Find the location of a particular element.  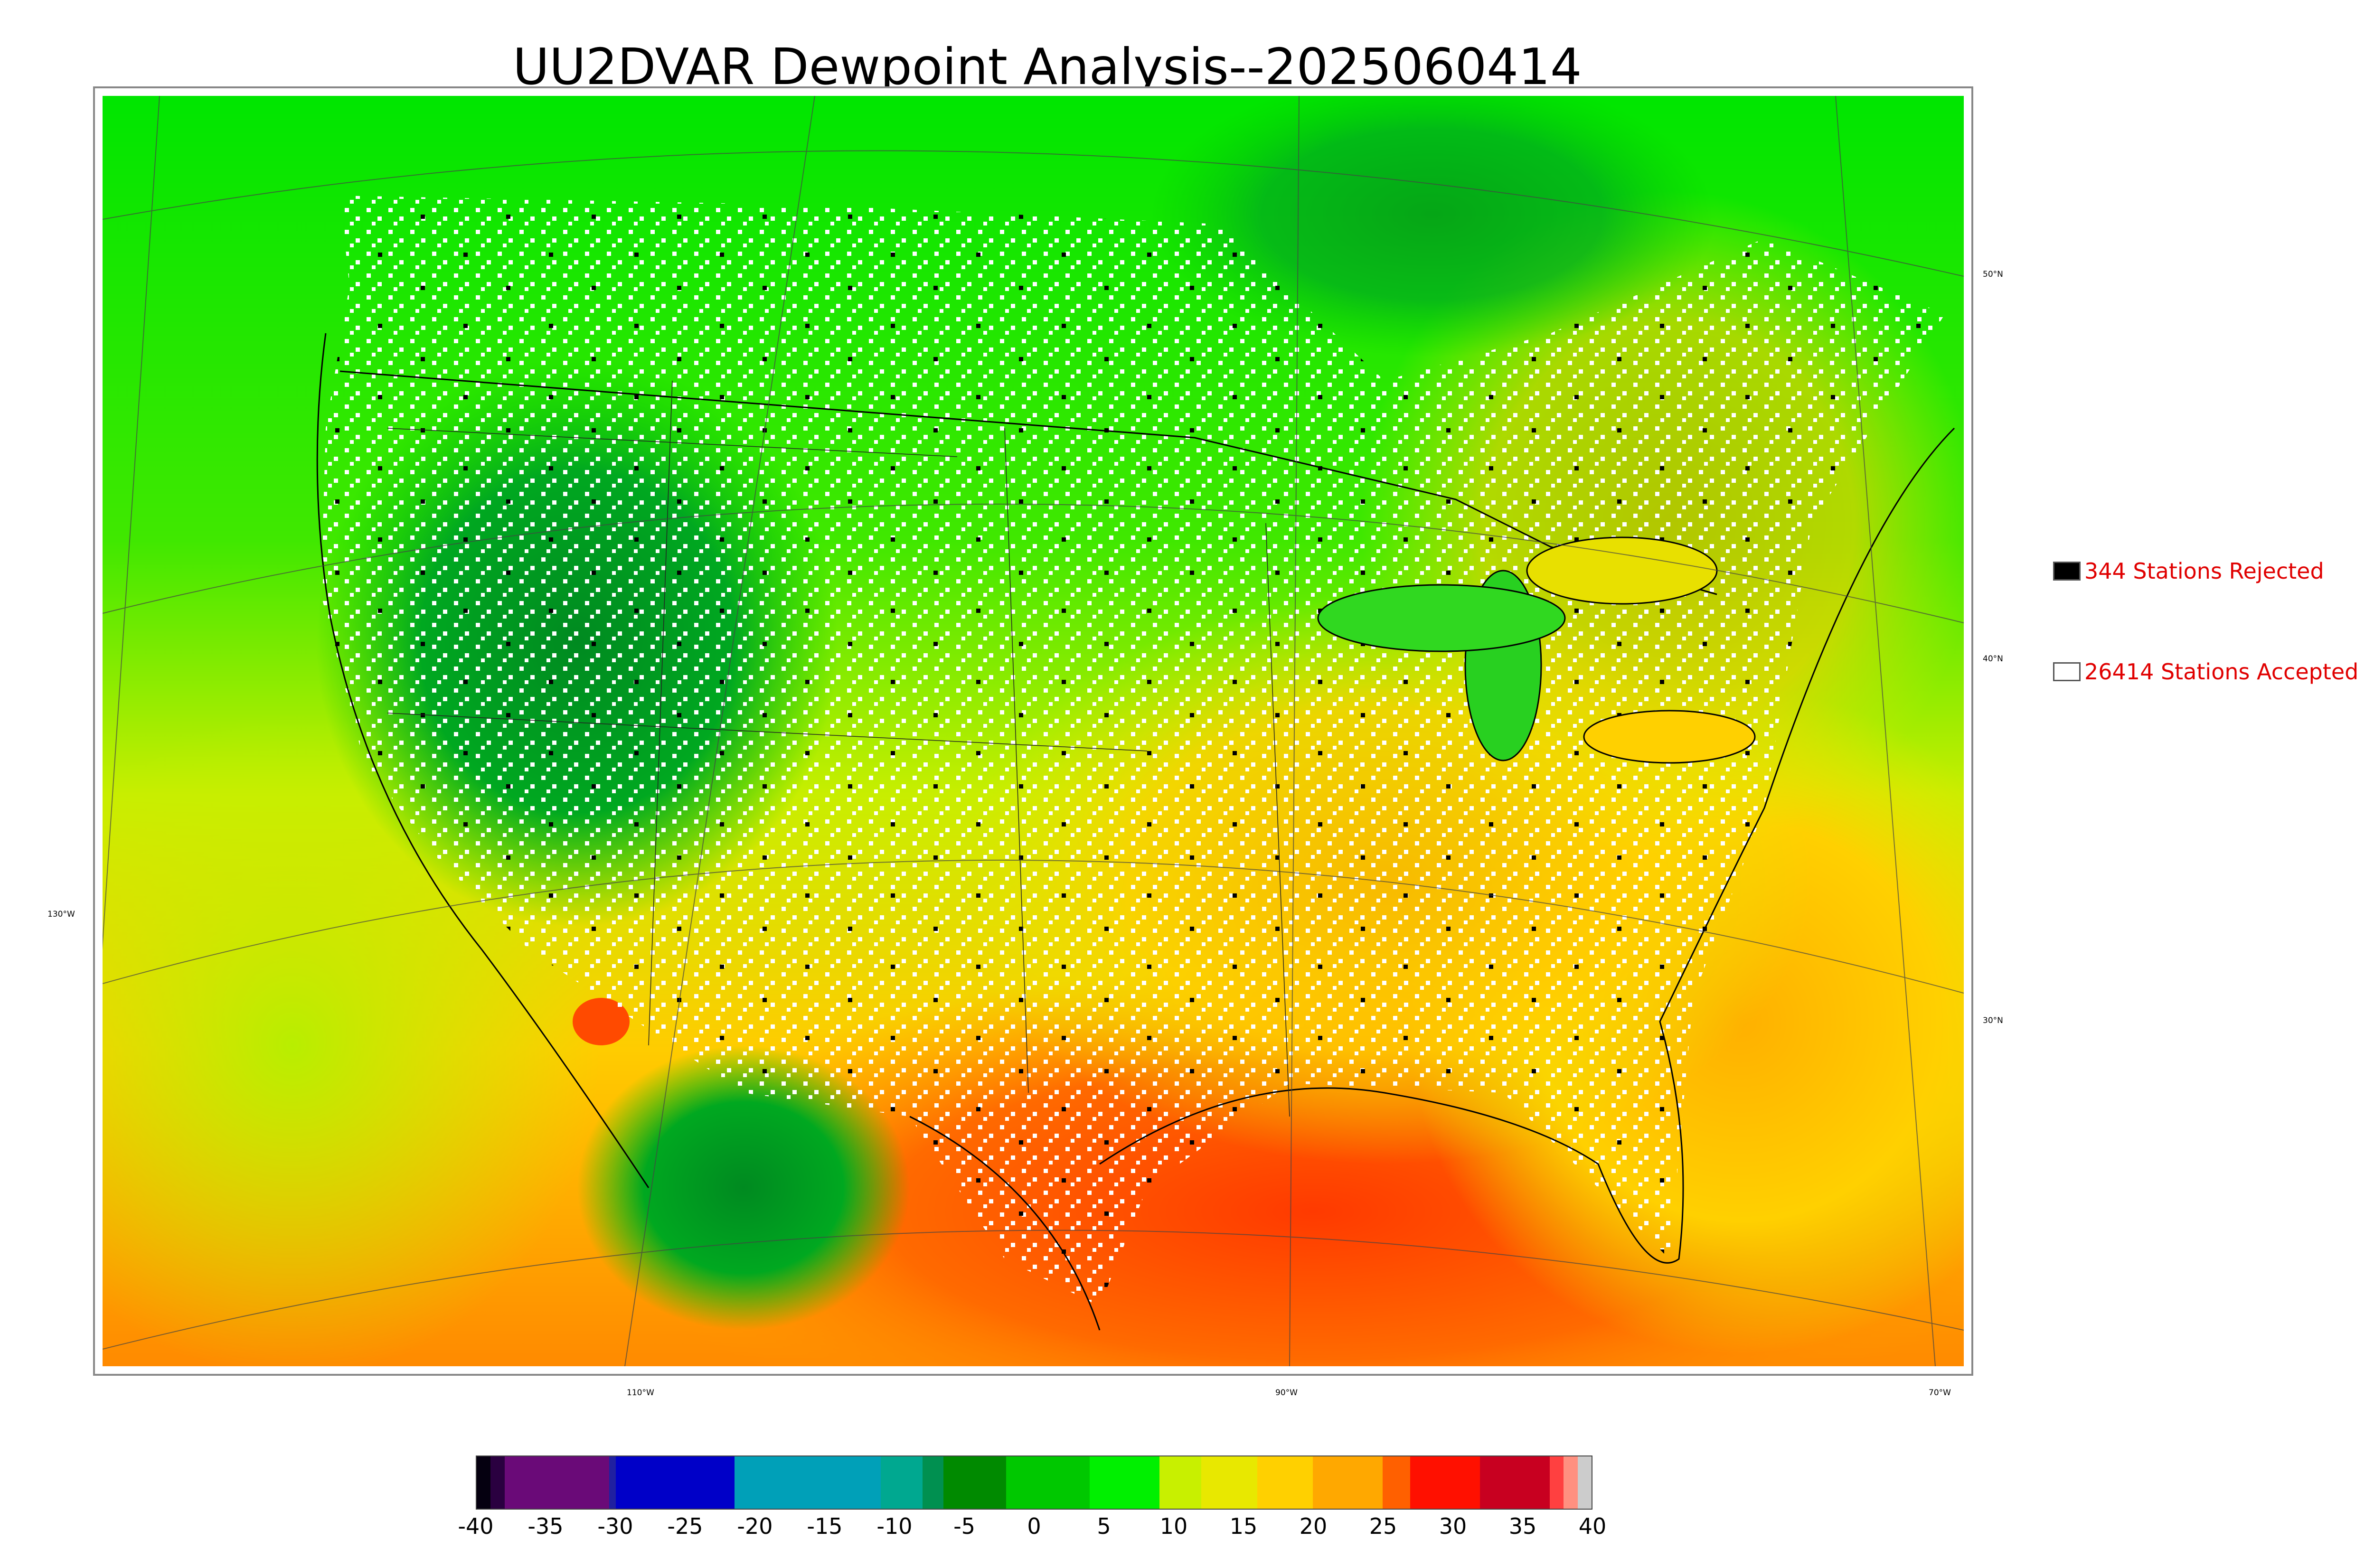

map-title: UU2DVAR Dewpoint Analysis--2025060414 is located at coordinates (1047, 67).